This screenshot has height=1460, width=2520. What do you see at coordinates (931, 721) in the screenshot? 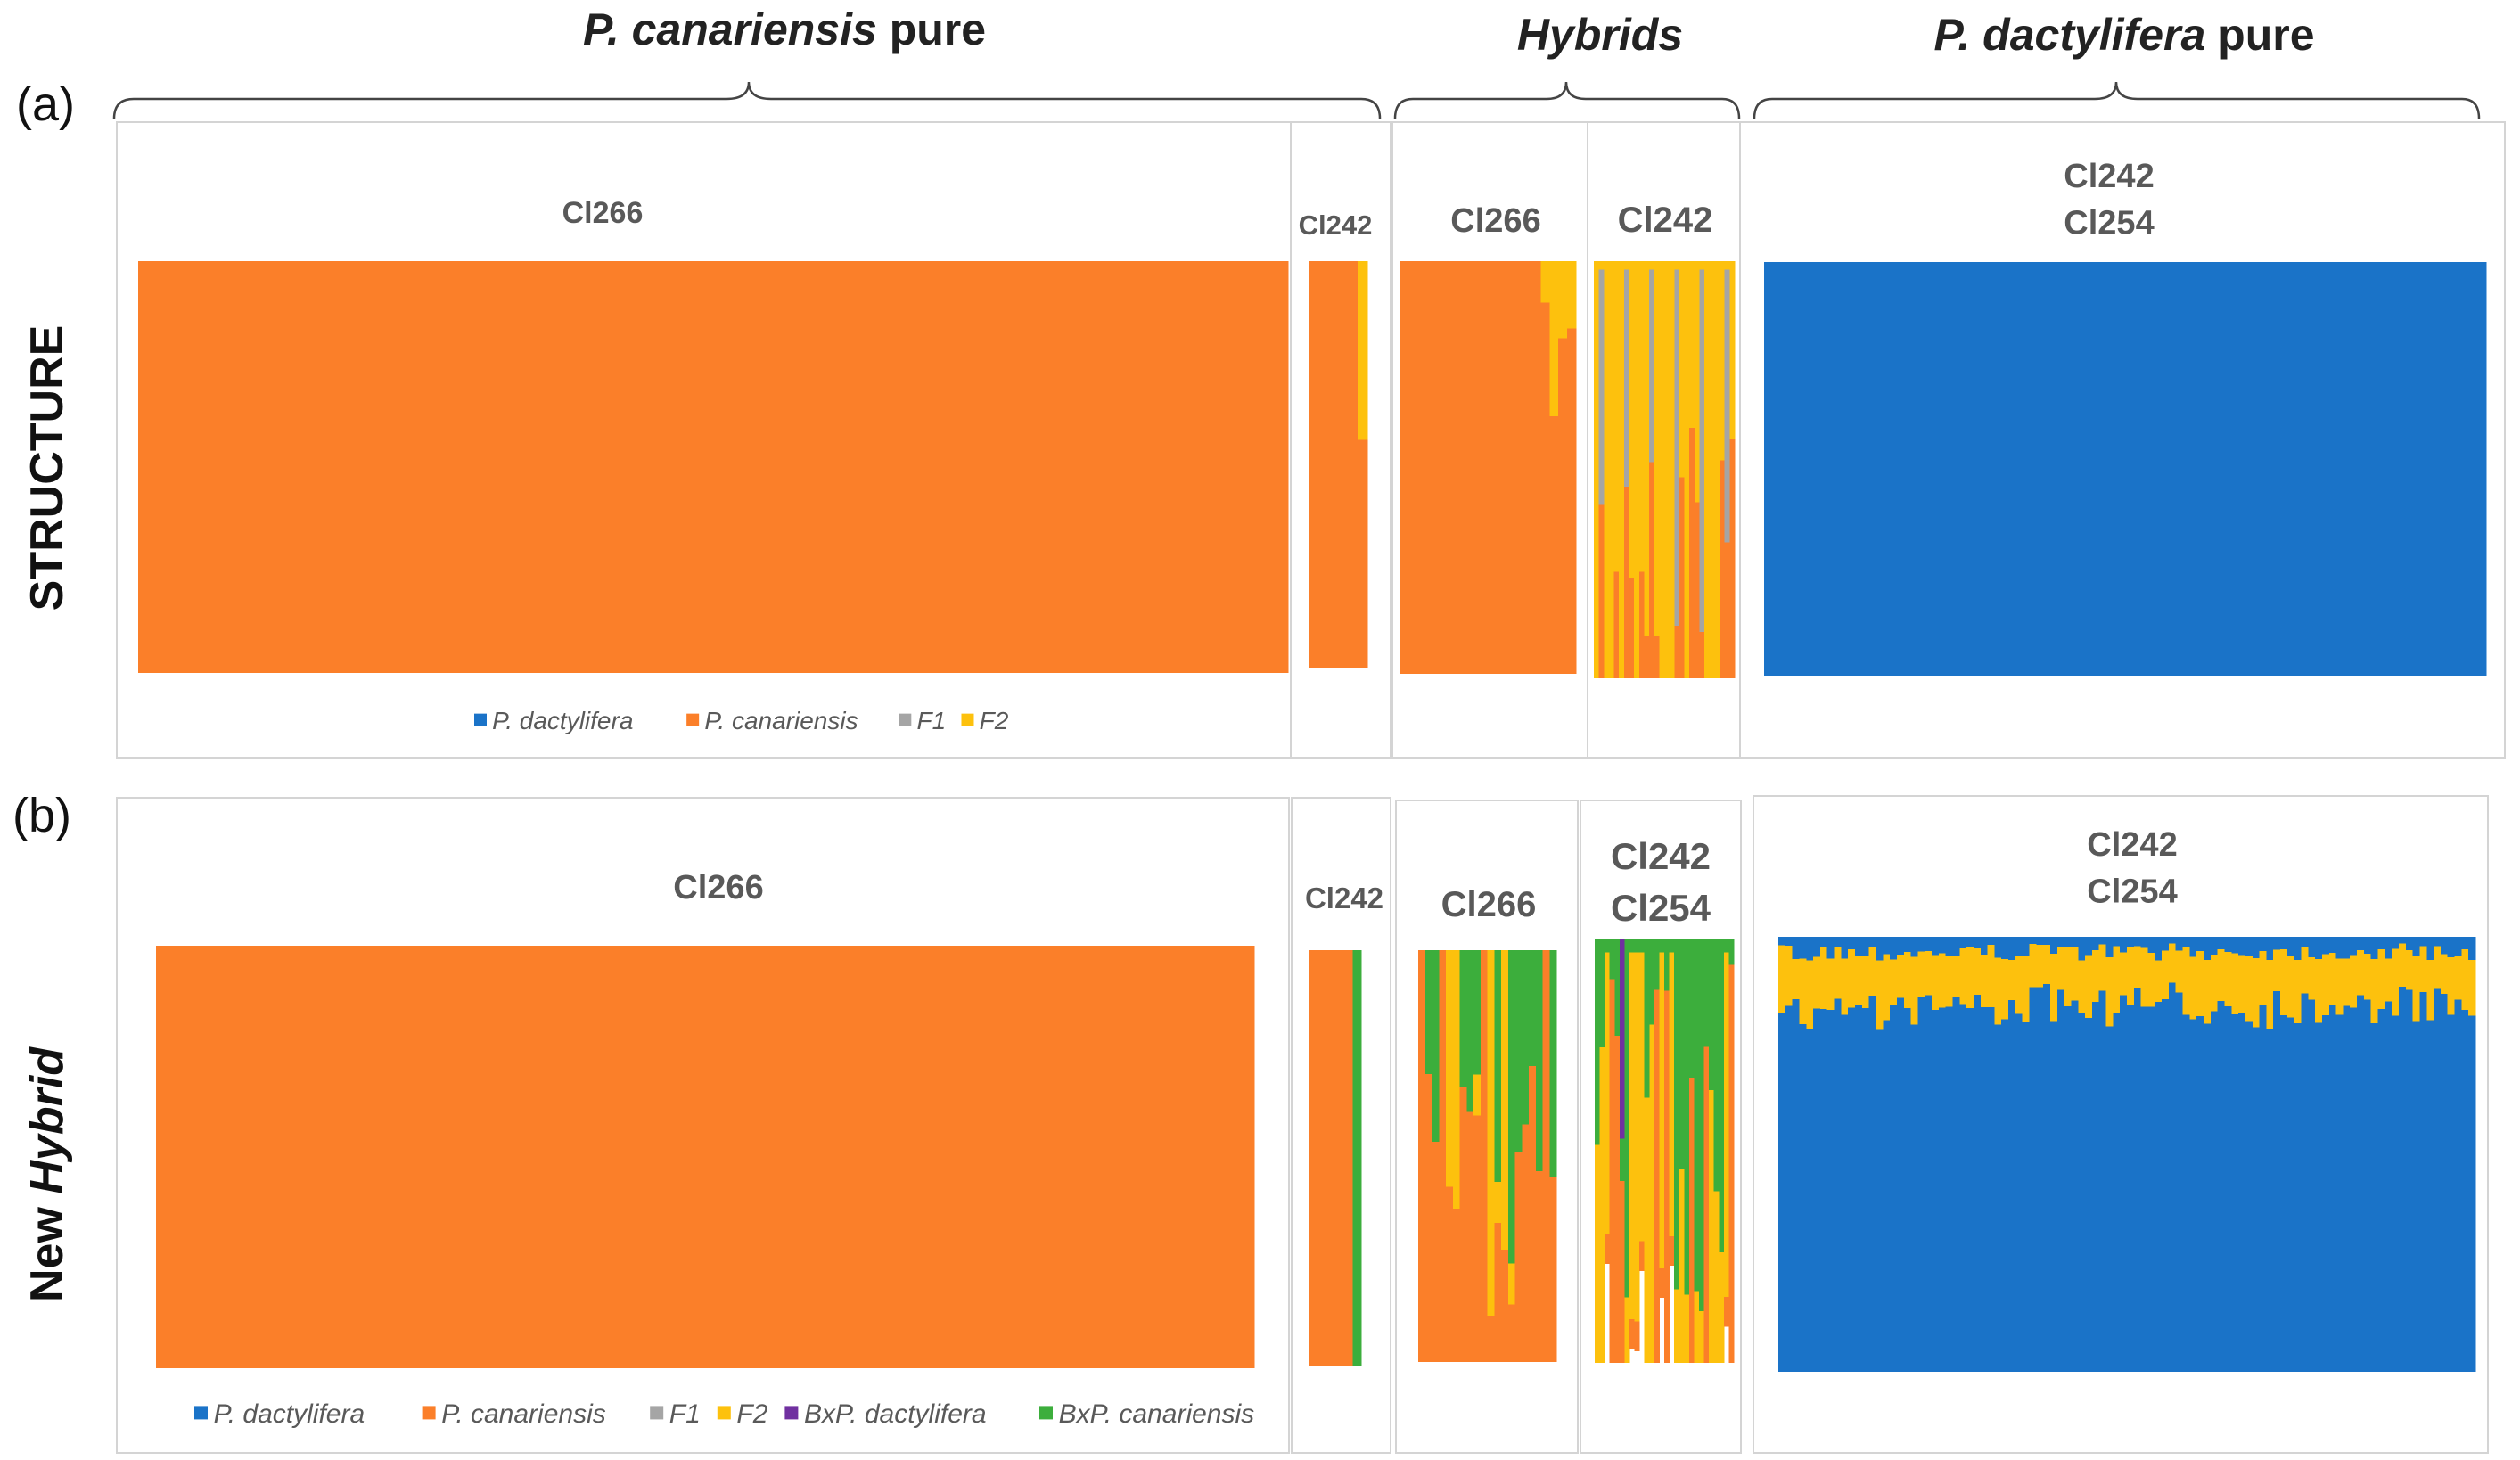
I see `panel-a-legend-label-3: F1` at bounding box center [931, 721].